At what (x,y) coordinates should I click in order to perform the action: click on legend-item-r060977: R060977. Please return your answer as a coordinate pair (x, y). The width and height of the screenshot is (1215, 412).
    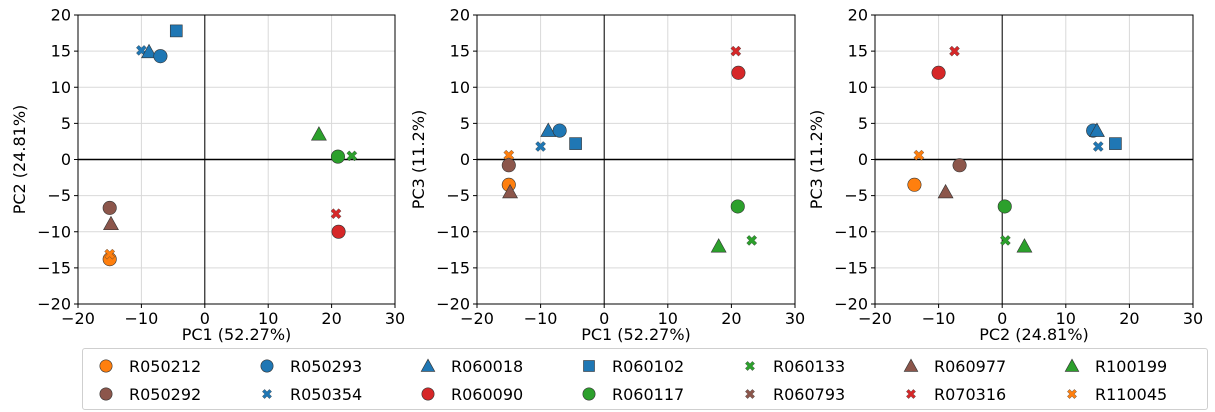
    Looking at the image, I should click on (954, 366).